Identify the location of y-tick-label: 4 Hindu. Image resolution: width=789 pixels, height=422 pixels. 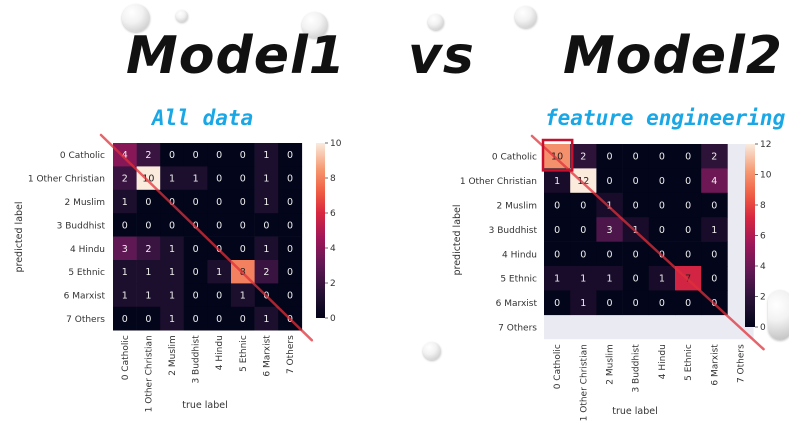
(519, 255).